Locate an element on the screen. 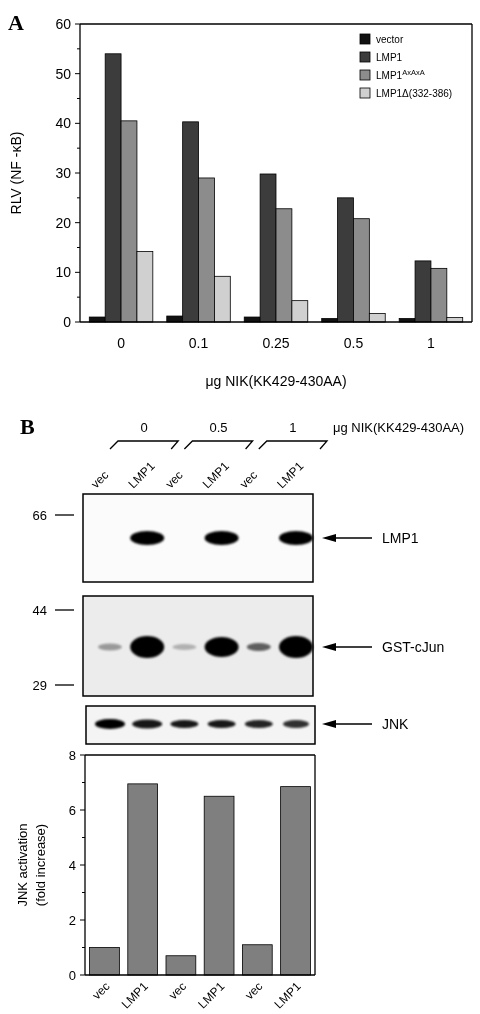  text: 0.5 is located at coordinates (218, 427).